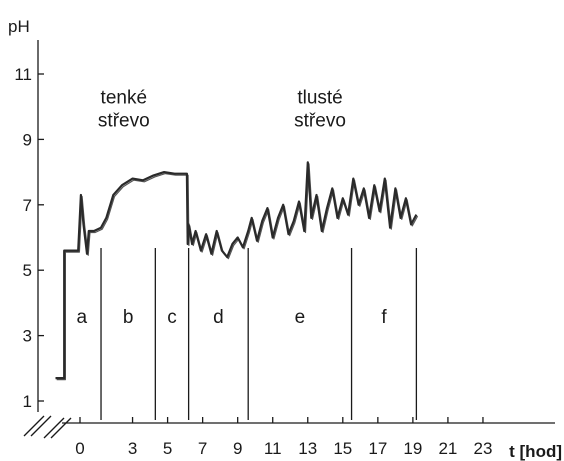  I want to click on x-tick-label: 23, so click(482, 448).